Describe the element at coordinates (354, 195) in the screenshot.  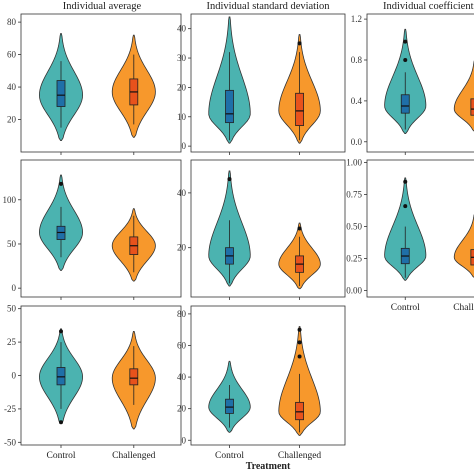
I see `y-tick-label: 0.75` at that location.